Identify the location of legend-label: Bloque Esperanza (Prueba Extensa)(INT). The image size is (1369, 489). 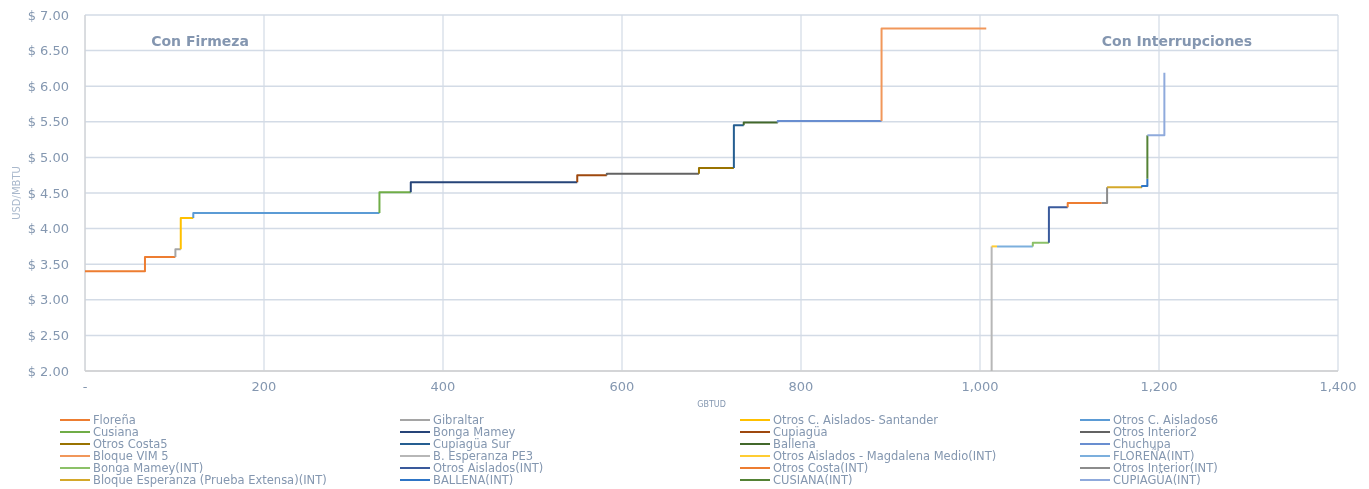
(210, 480).